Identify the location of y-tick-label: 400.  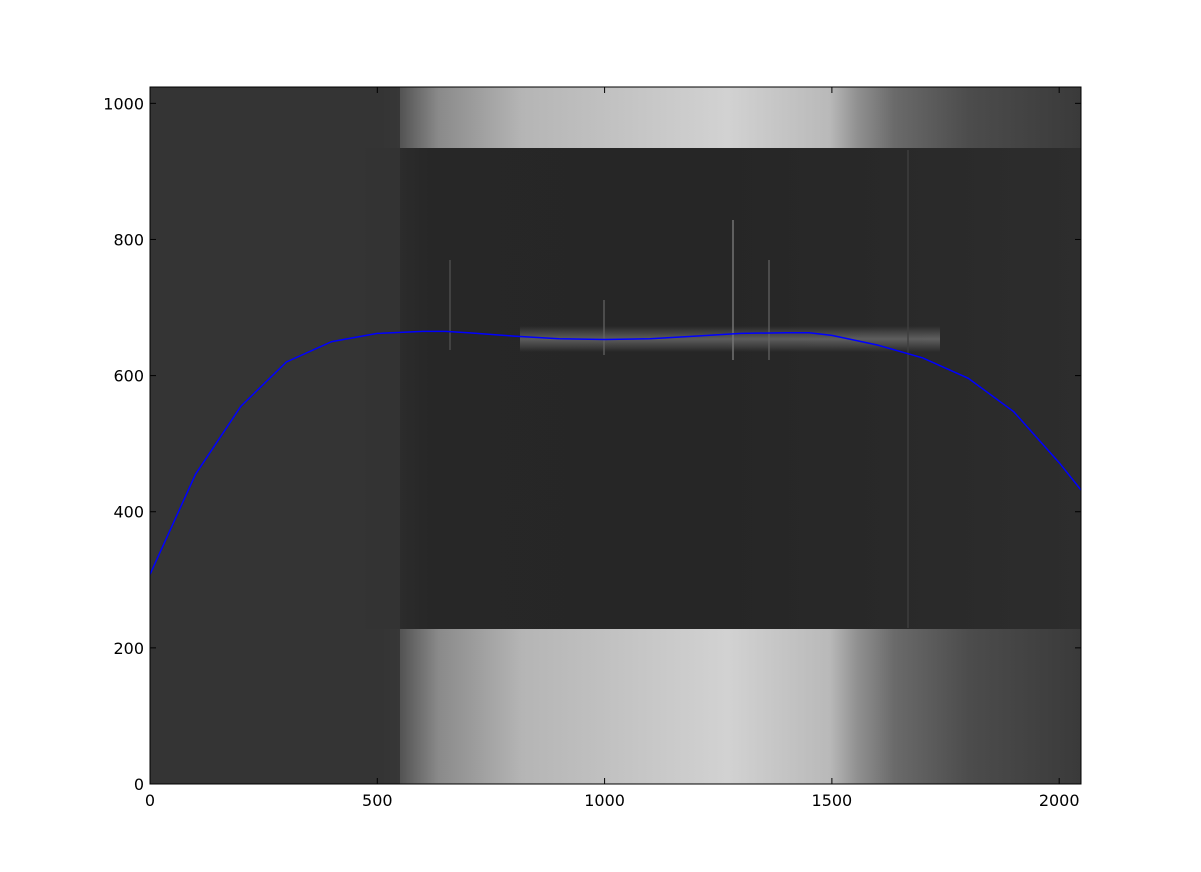
(128, 512).